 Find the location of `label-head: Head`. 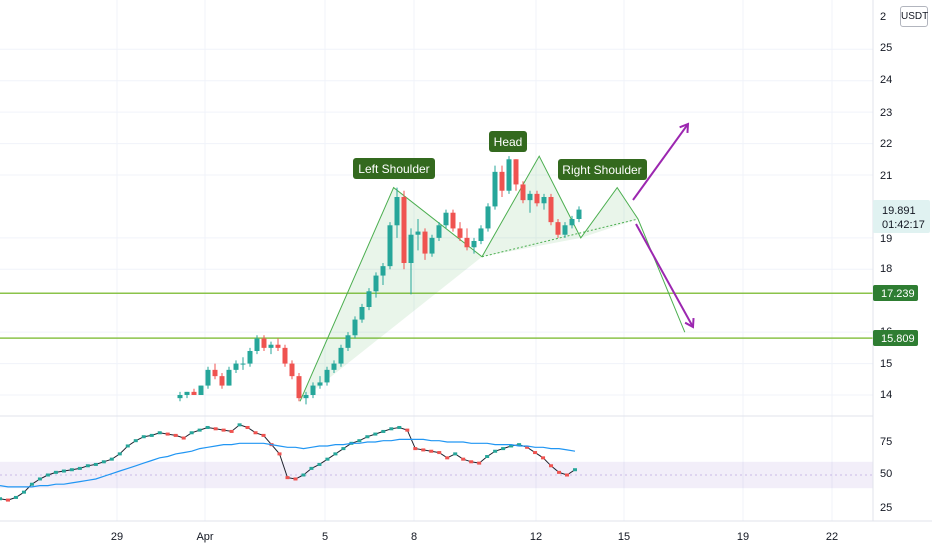

label-head: Head is located at coordinates (508, 141).